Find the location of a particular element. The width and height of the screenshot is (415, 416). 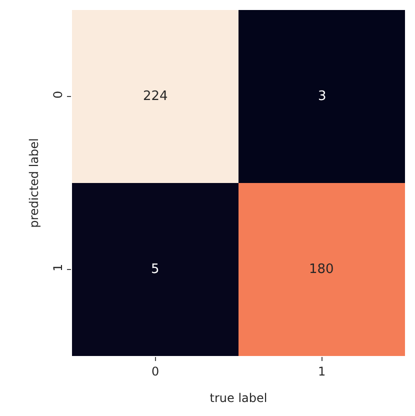

data-label: 3 is located at coordinates (322, 96).